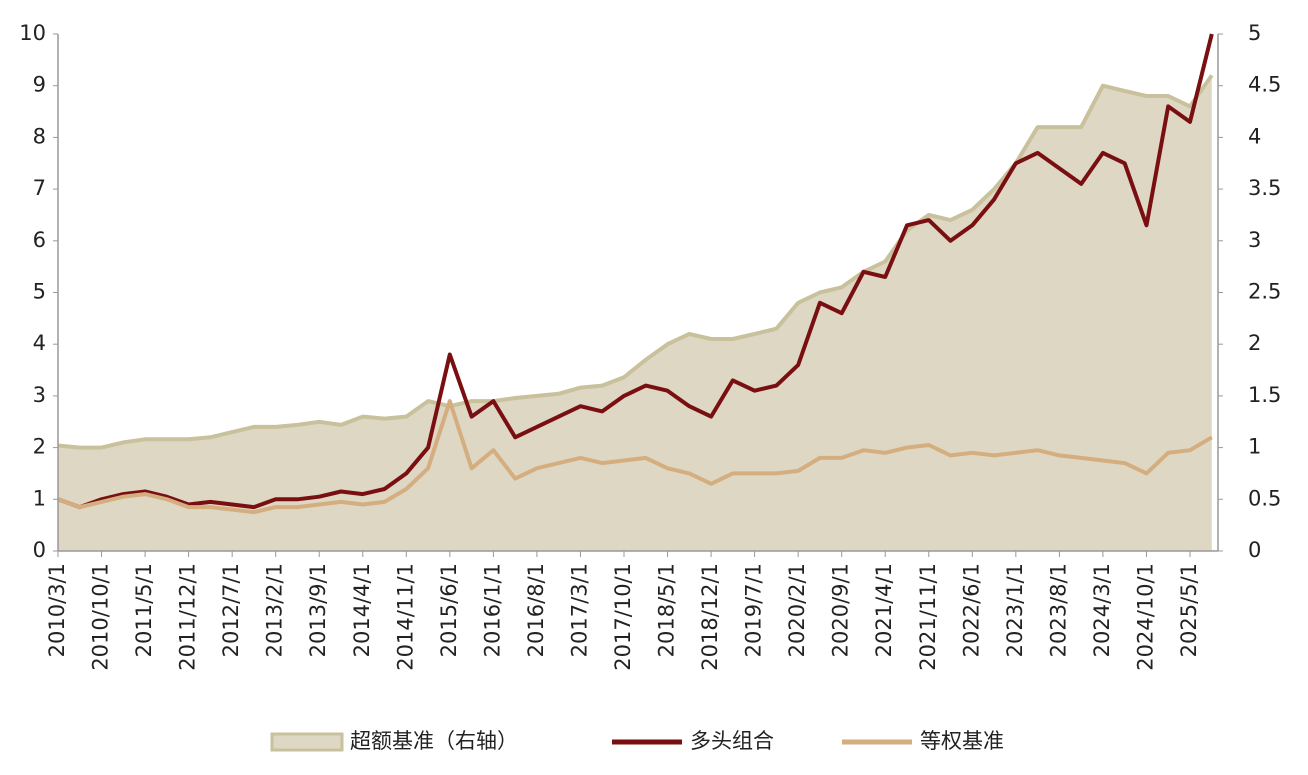  What do you see at coordinates (1254, 33) in the screenshot?
I see `y2-tick-label: 5` at bounding box center [1254, 33].